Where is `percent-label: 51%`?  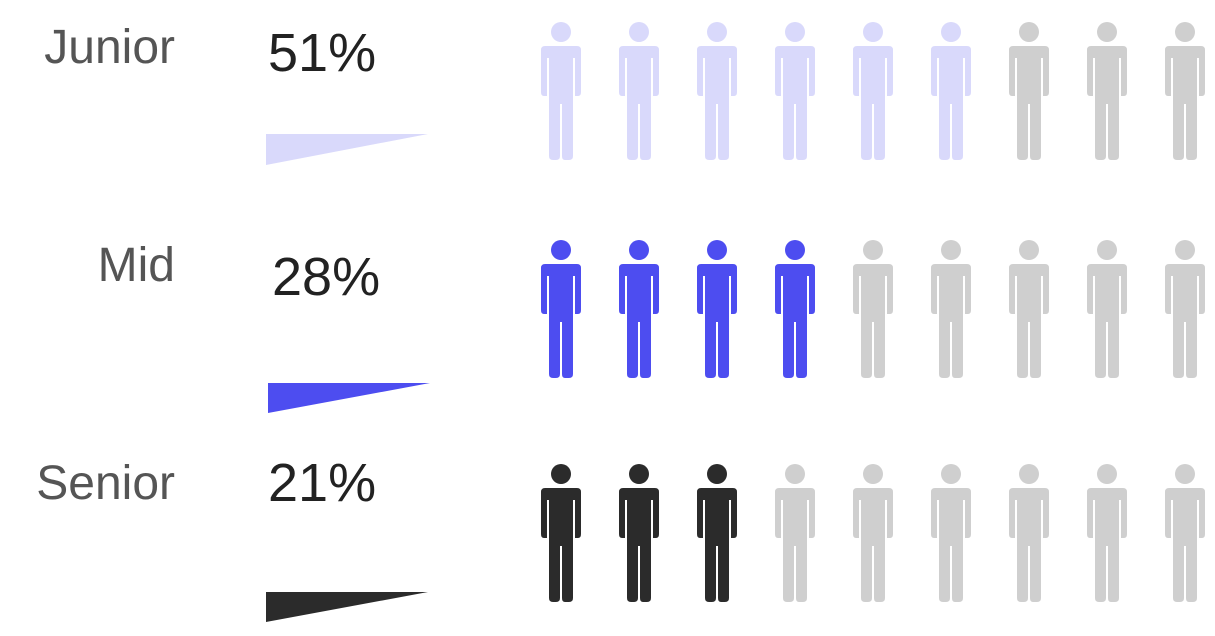
percent-label: 51% is located at coordinates (322, 53).